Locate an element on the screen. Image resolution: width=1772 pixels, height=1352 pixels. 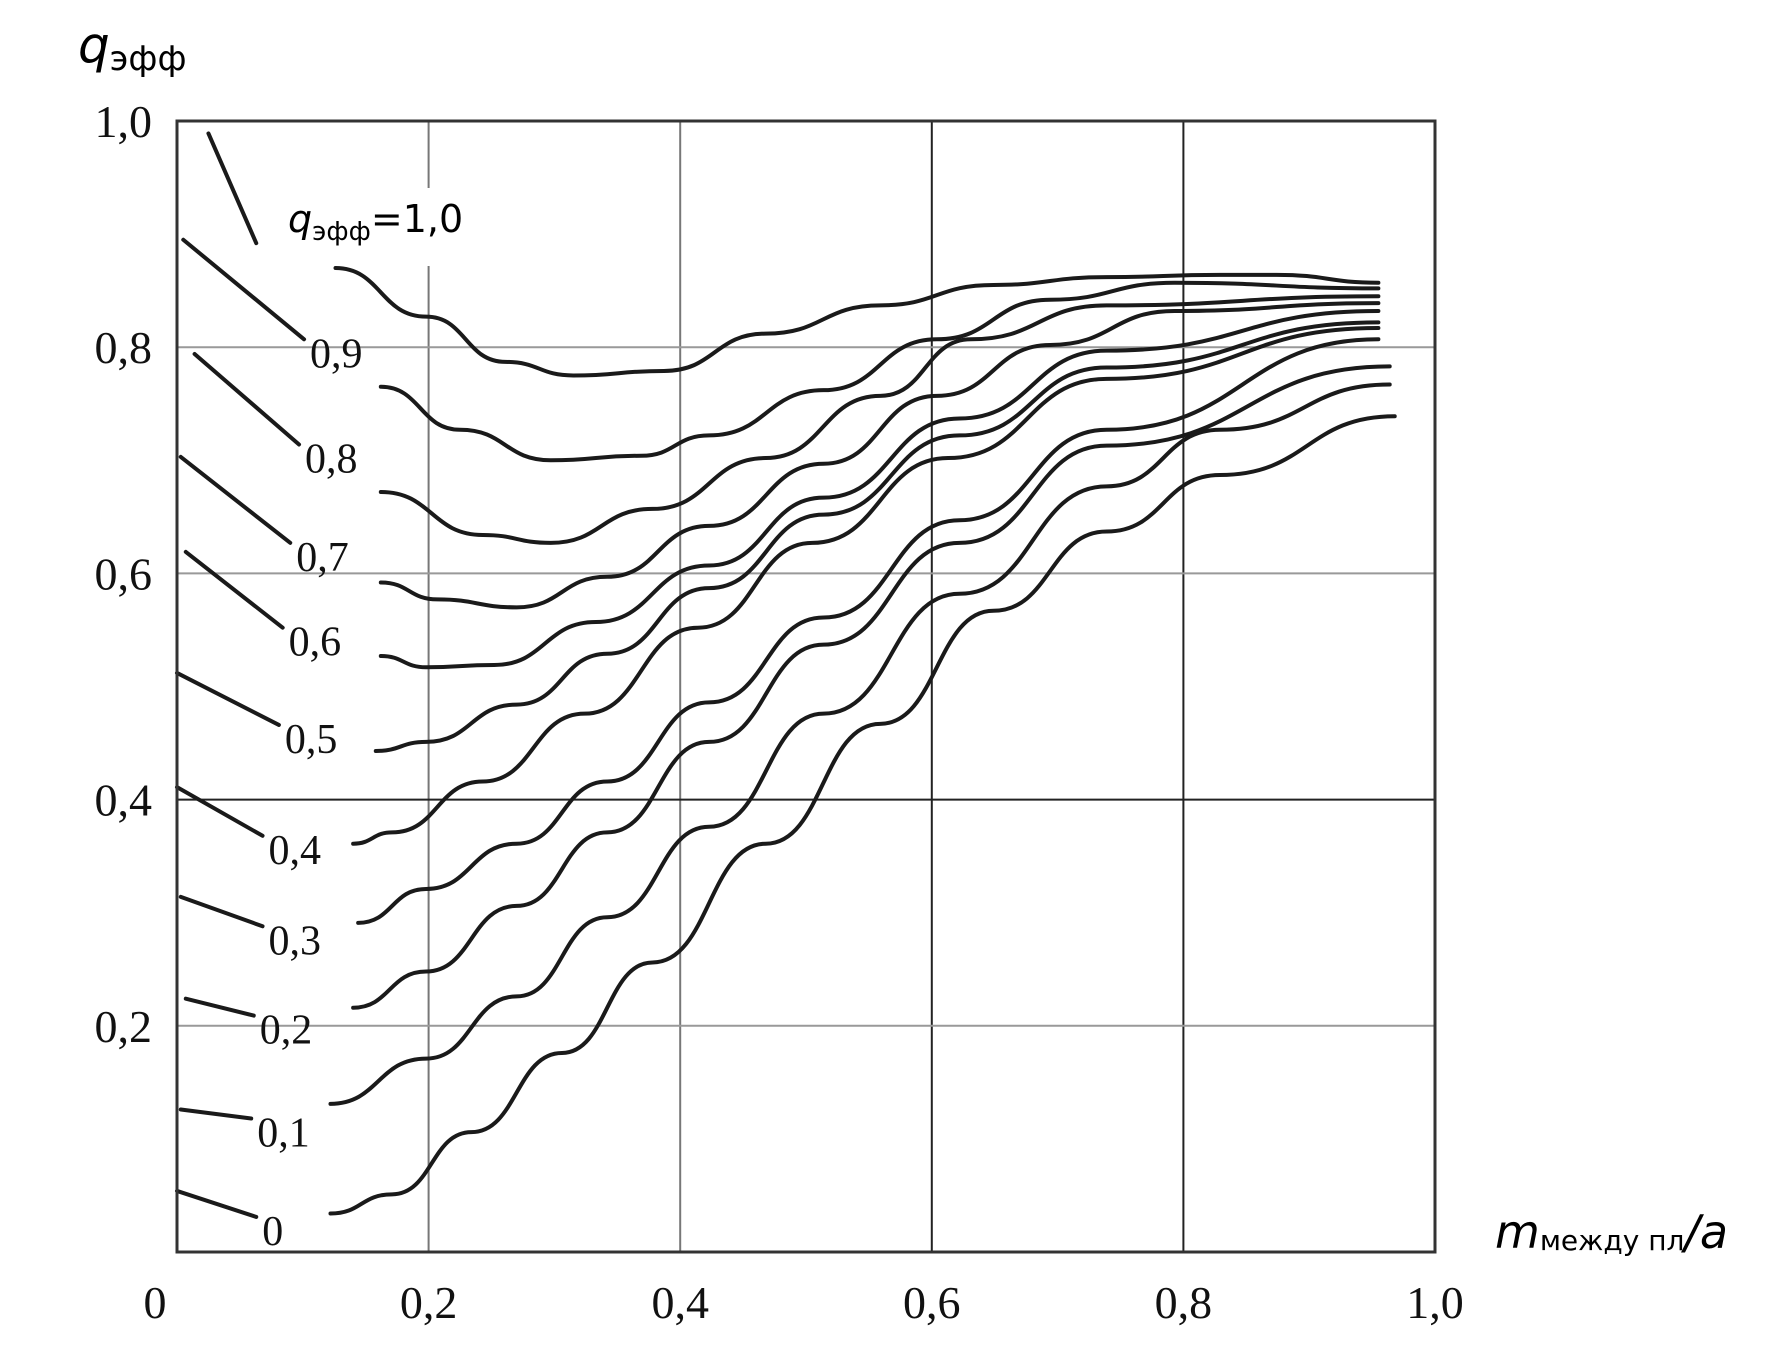
y-tick-label: 0,8 is located at coordinates (124, 347).